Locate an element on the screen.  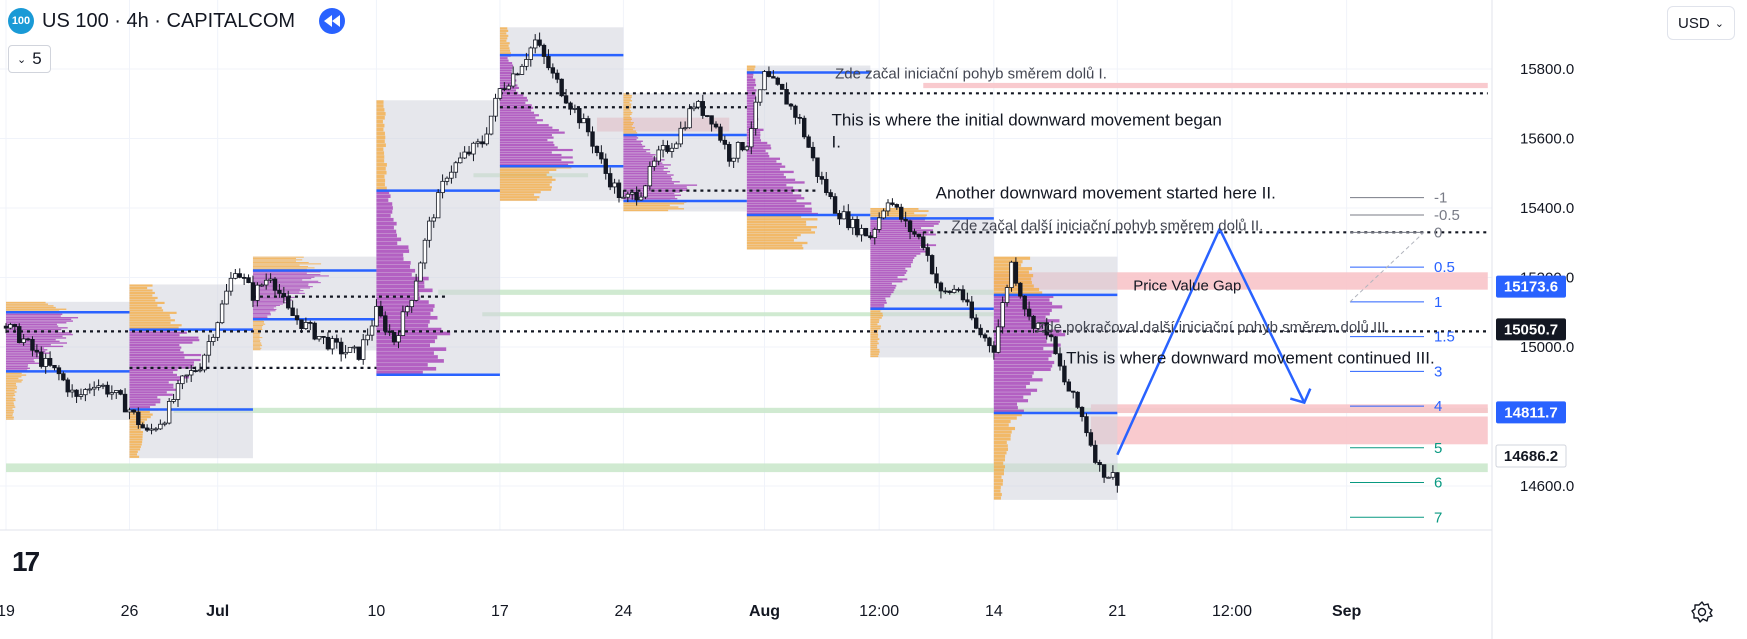
settings-gear-icon is located at coordinates (1702, 612).